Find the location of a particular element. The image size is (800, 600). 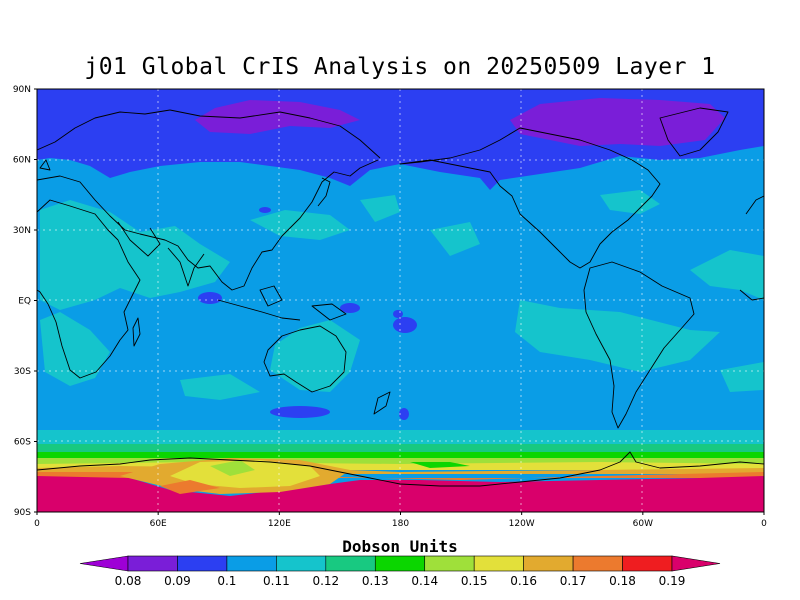

band-0.19 is located at coordinates (400, 494).